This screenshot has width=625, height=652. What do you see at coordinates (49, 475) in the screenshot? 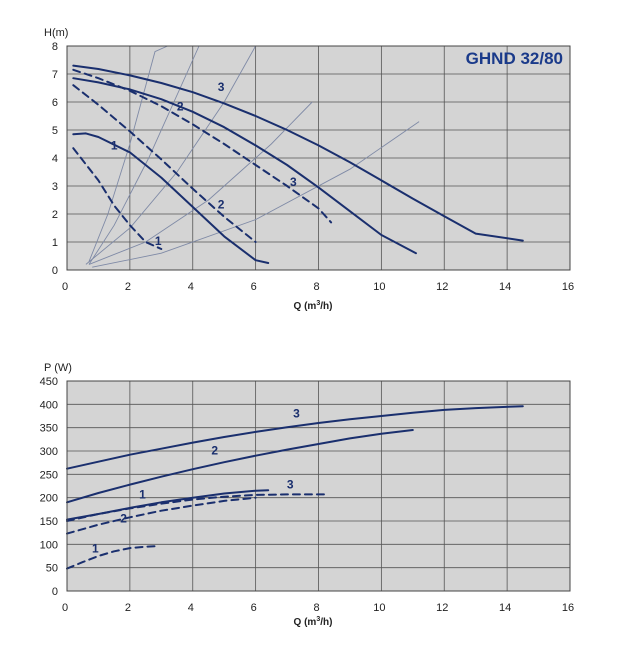
I see `y-tick-label: 250` at bounding box center [49, 475].